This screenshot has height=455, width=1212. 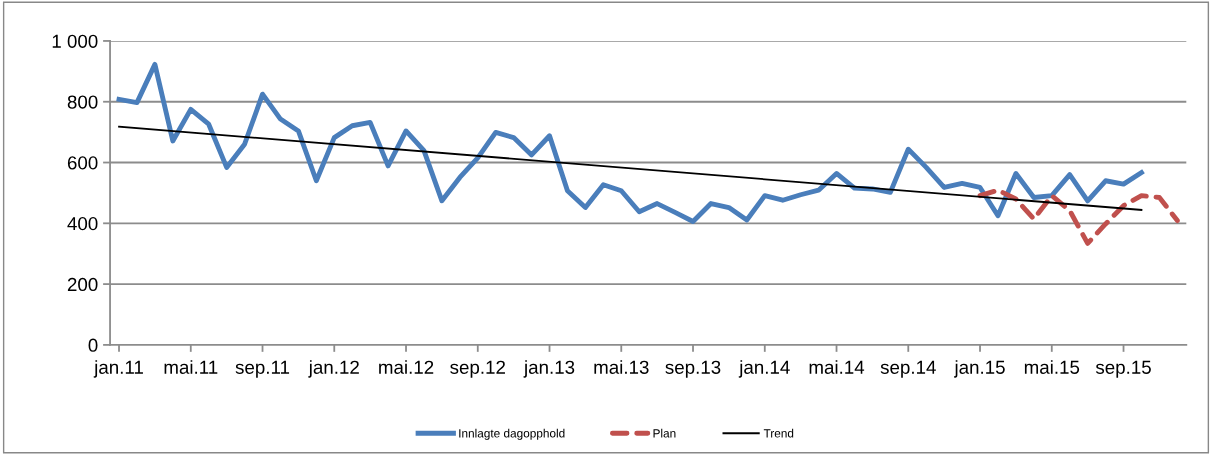 What do you see at coordinates (778, 433) in the screenshot?
I see `legend-label: Trend` at bounding box center [778, 433].